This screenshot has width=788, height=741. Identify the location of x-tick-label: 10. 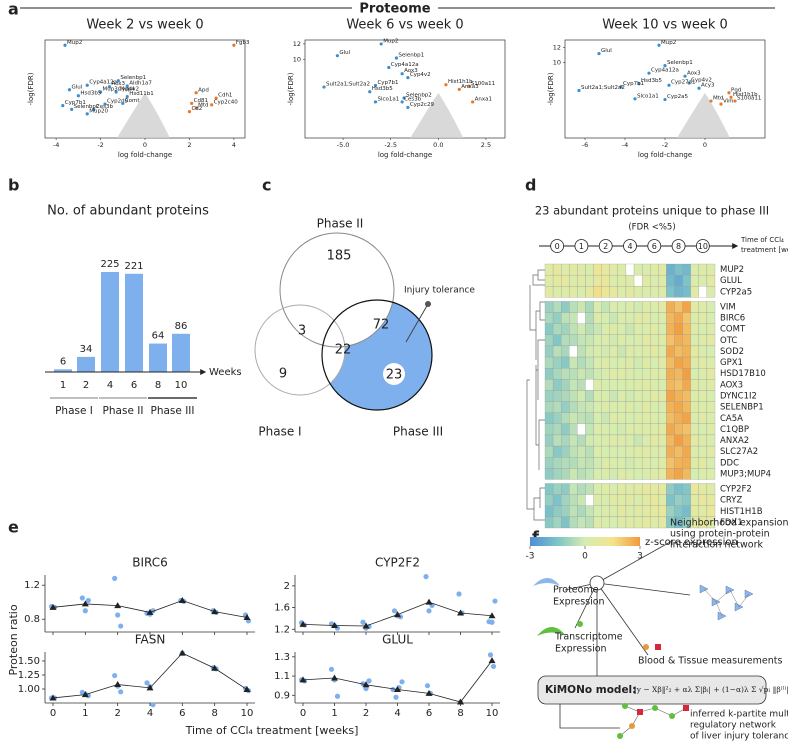
(247, 713).